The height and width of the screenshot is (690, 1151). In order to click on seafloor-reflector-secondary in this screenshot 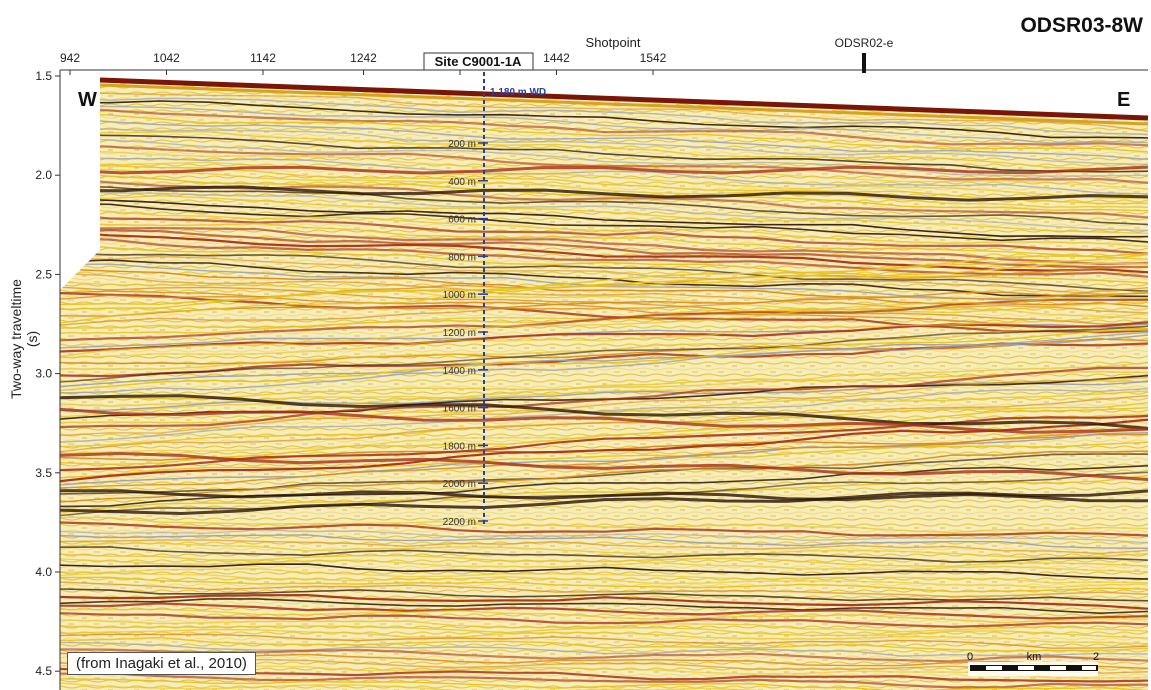, I will do `click(624, 104)`.